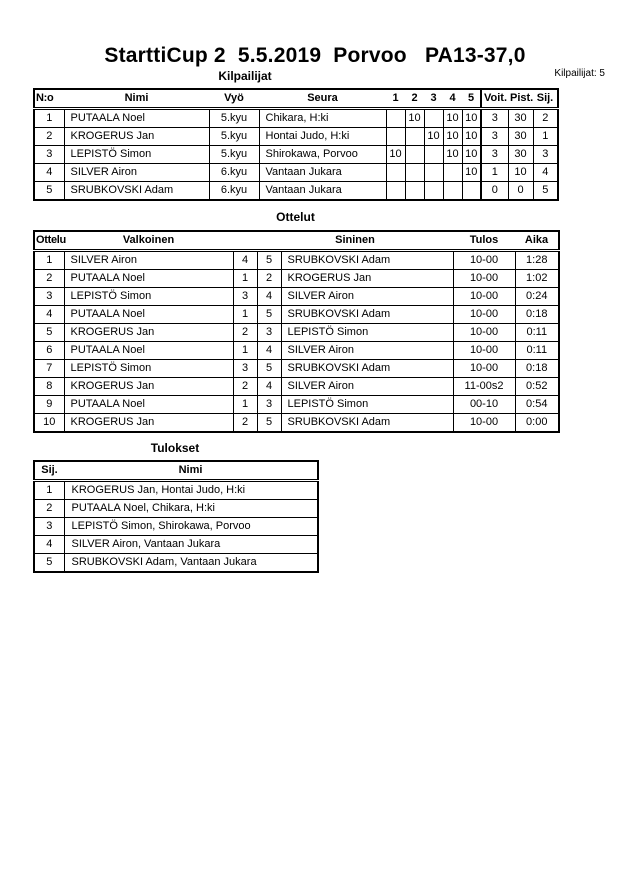  Describe the element at coordinates (452, 99) in the screenshot. I see `column-header: 4` at that location.